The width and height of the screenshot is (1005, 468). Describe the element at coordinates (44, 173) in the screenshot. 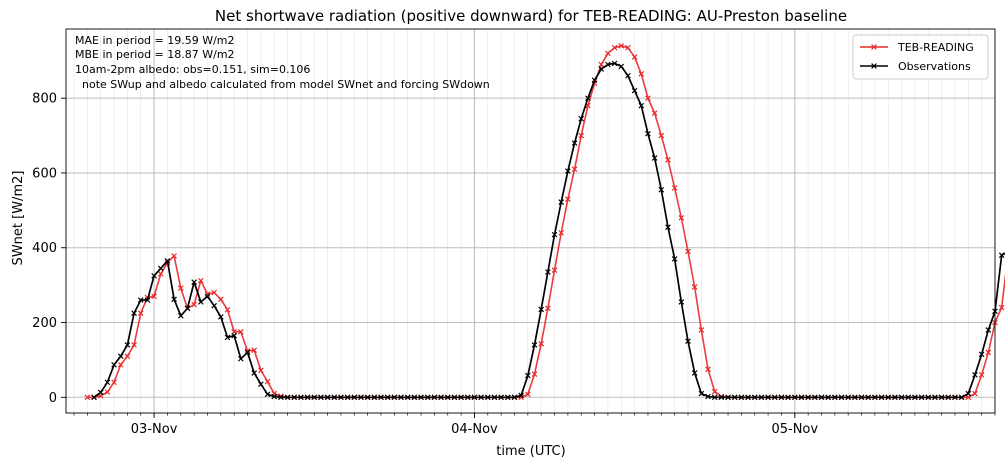

I see `y-tick-label: 600` at that location.